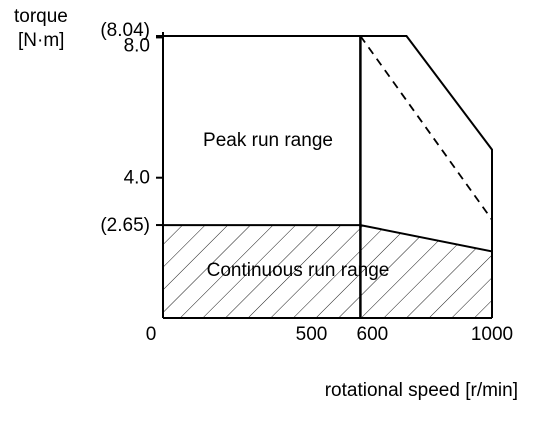 This screenshot has height=423, width=540. I want to click on x-ticks: 0 500 600 1000, so click(329, 334).